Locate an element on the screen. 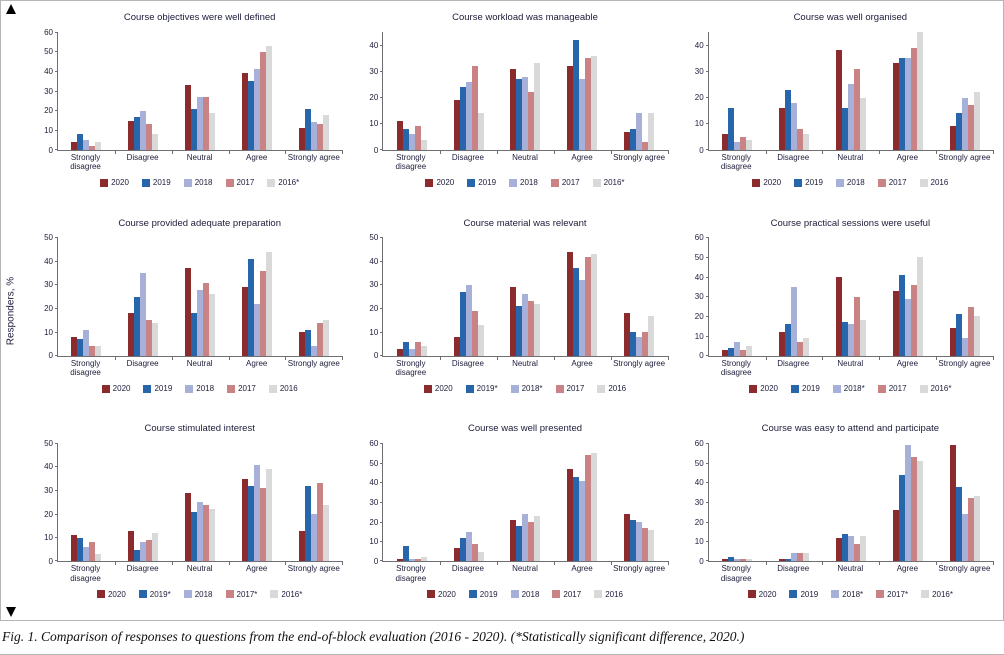 The width and height of the screenshot is (1004, 655). legend-label: 2019 is located at coordinates (488, 594).